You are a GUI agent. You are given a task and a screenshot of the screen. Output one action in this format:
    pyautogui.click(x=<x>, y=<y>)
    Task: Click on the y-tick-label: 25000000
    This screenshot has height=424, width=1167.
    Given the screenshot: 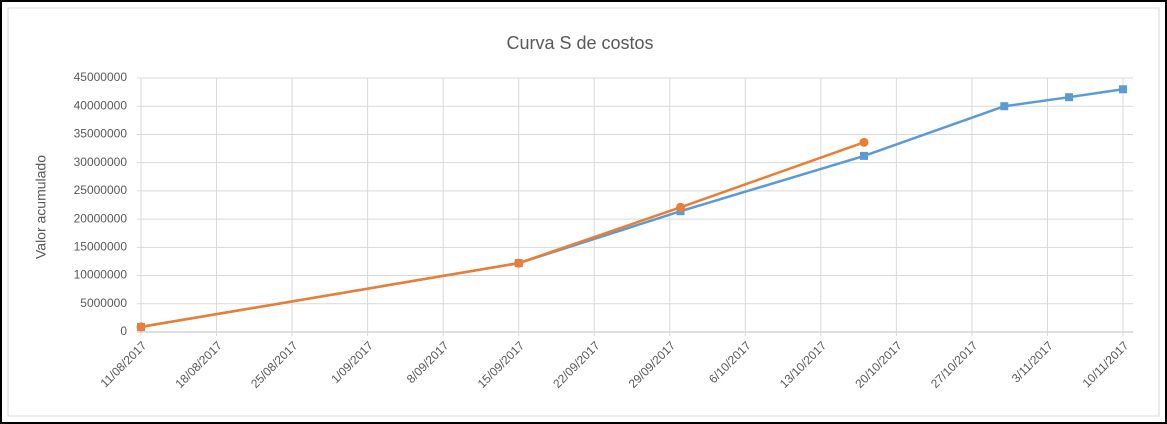 What is the action you would take?
    pyautogui.click(x=101, y=190)
    